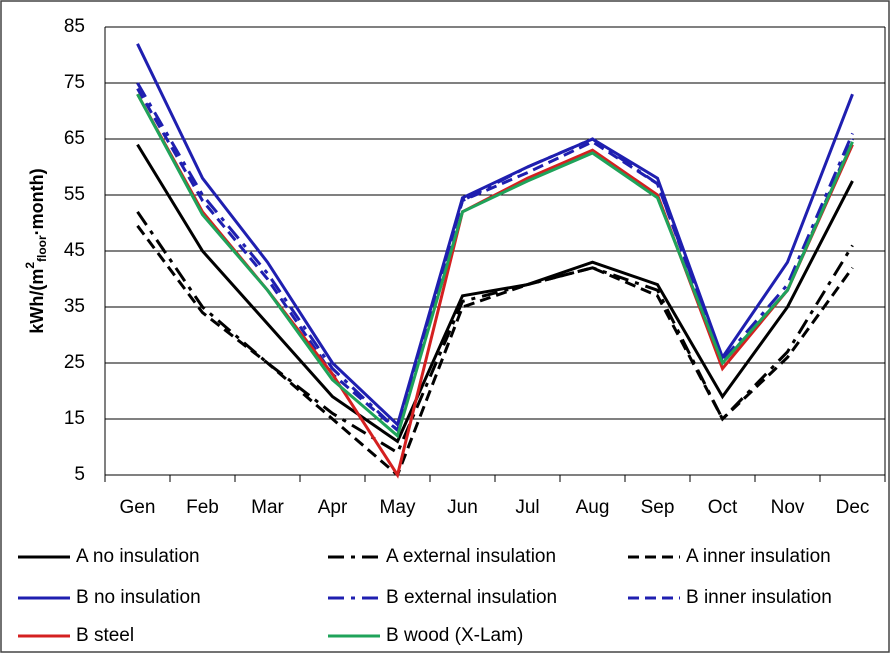  Describe the element at coordinates (138, 597) in the screenshot. I see `legend-label: B no insulation` at that location.